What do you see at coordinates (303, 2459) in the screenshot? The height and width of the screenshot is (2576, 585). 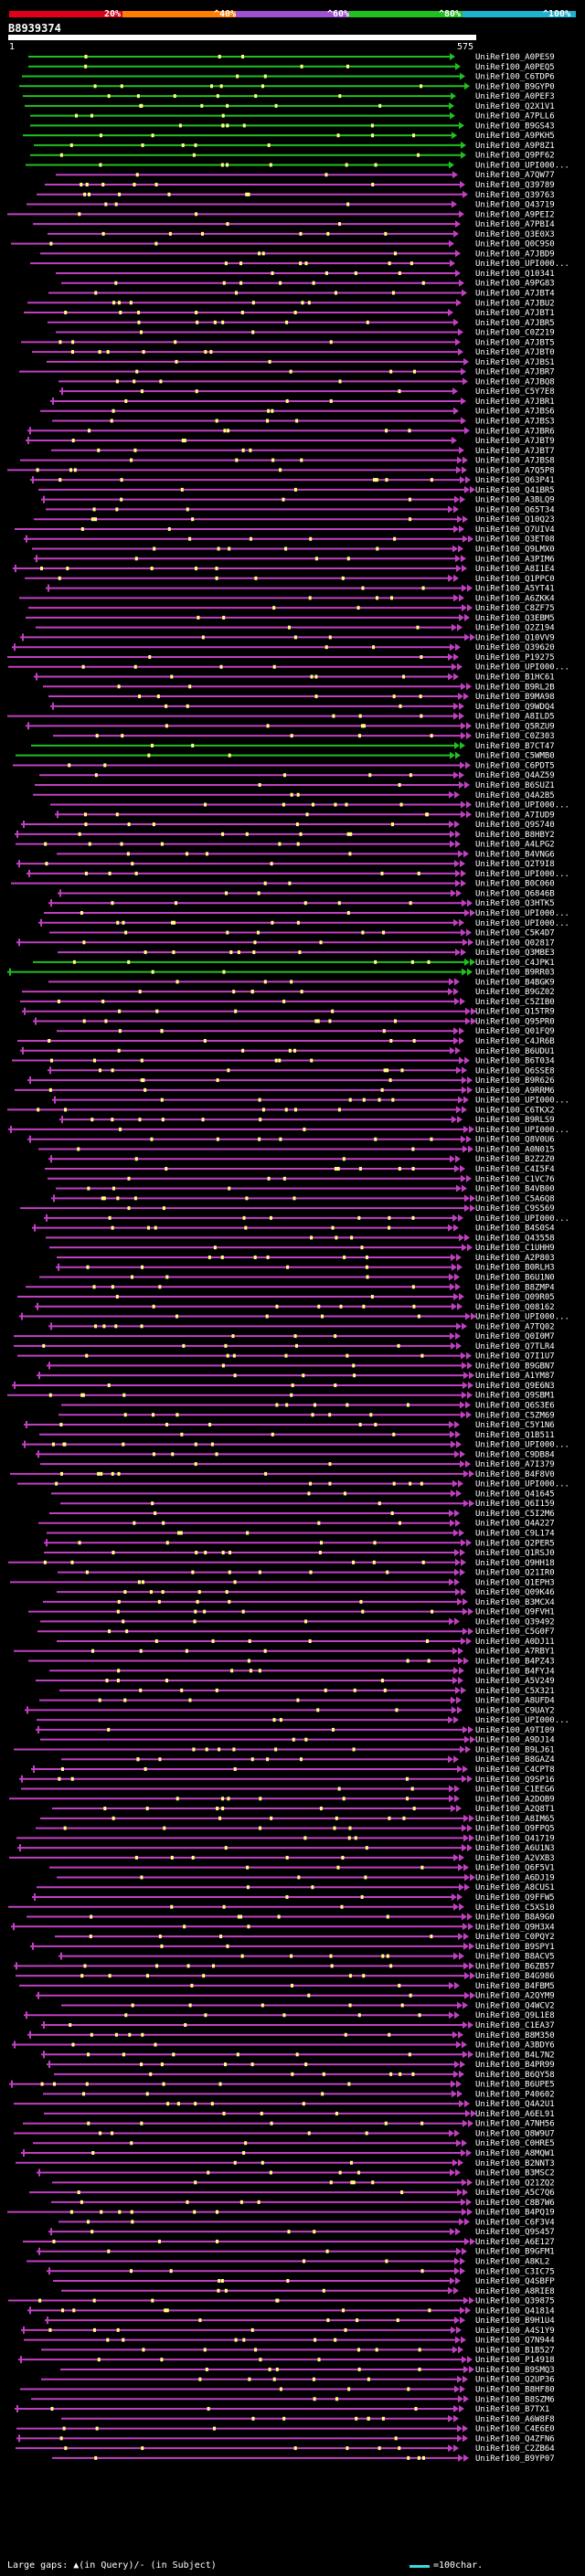 I see `hit-row: UniRef100_B9YP07` at bounding box center [303, 2459].